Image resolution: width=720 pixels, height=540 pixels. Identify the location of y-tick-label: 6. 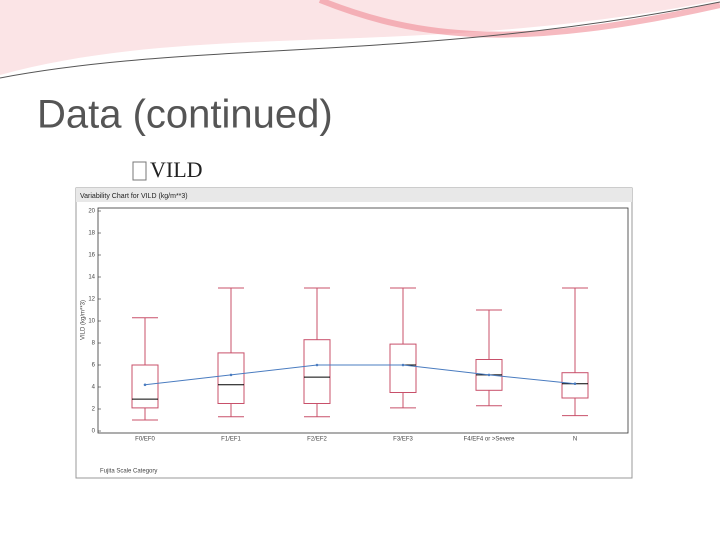
(94, 366).